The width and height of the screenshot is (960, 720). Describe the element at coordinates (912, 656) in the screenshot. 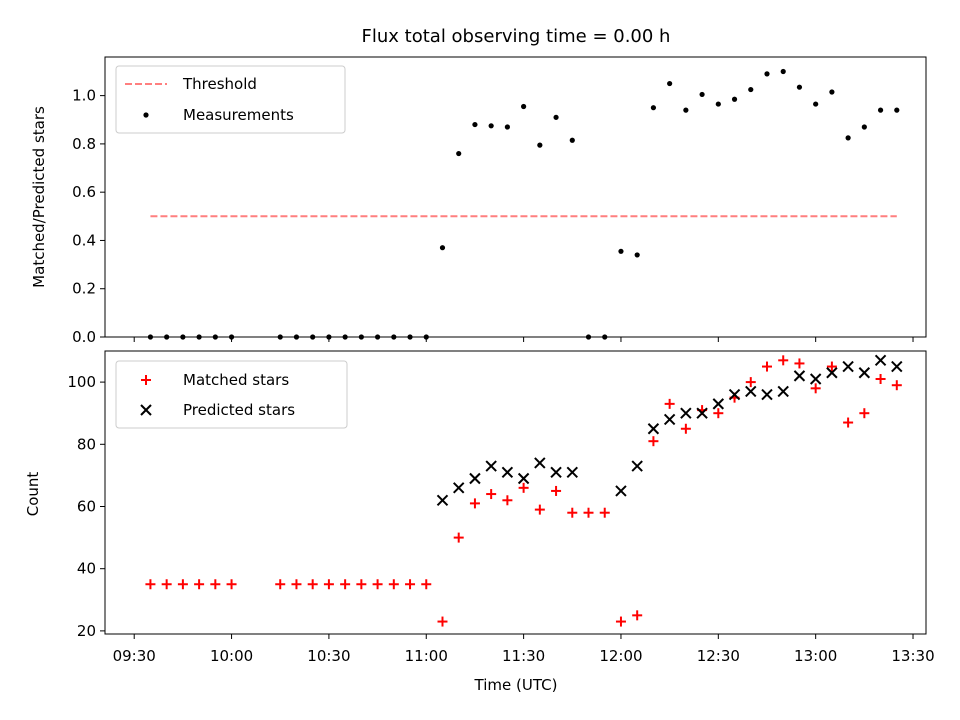

I see `bottom-xtick-label: 13:30` at that location.